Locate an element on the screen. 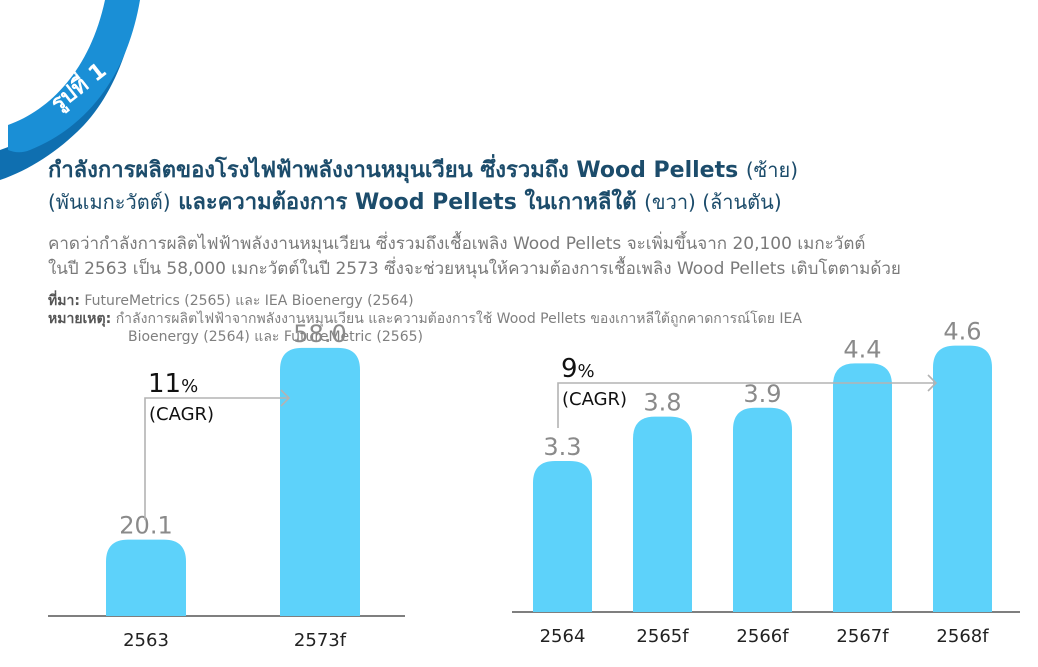  figure-badge-ribbon: รูปที่ 1 is located at coordinates (70, 102).